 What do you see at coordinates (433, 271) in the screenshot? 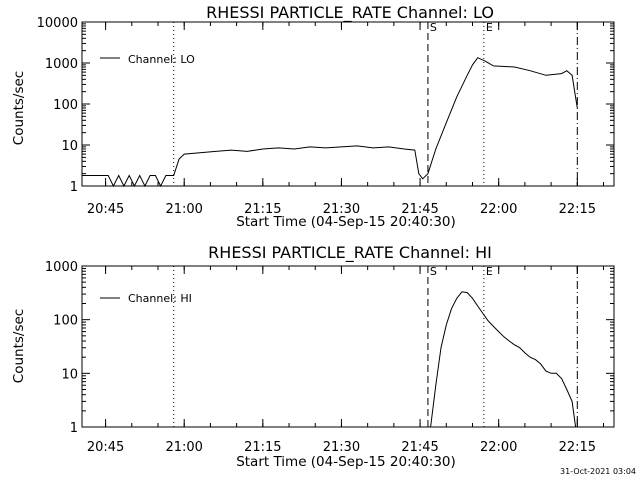
I see `marker-label-s-hi: S` at bounding box center [433, 271].